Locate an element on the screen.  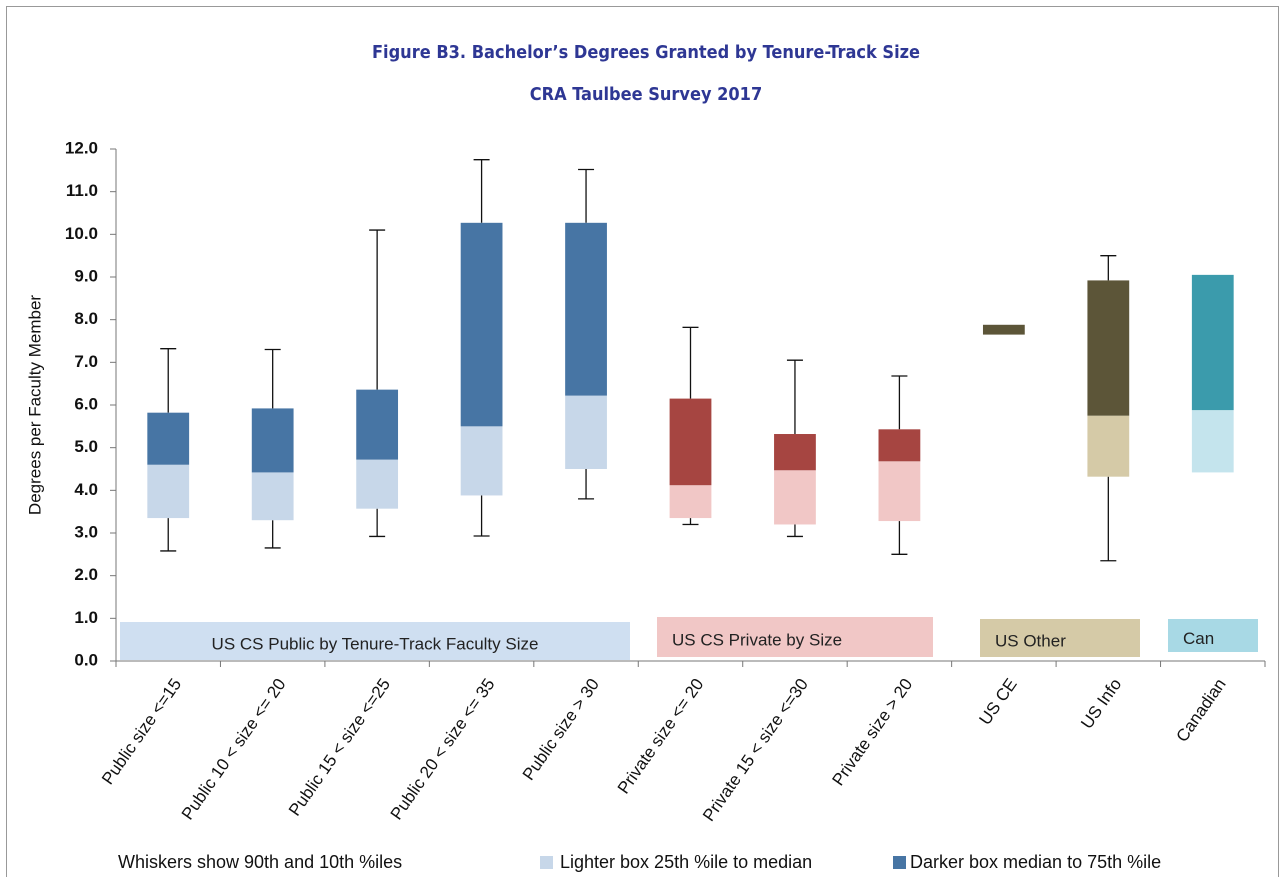
x-tick-label: Public 20 < size <= 35 is located at coordinates (443, 749).